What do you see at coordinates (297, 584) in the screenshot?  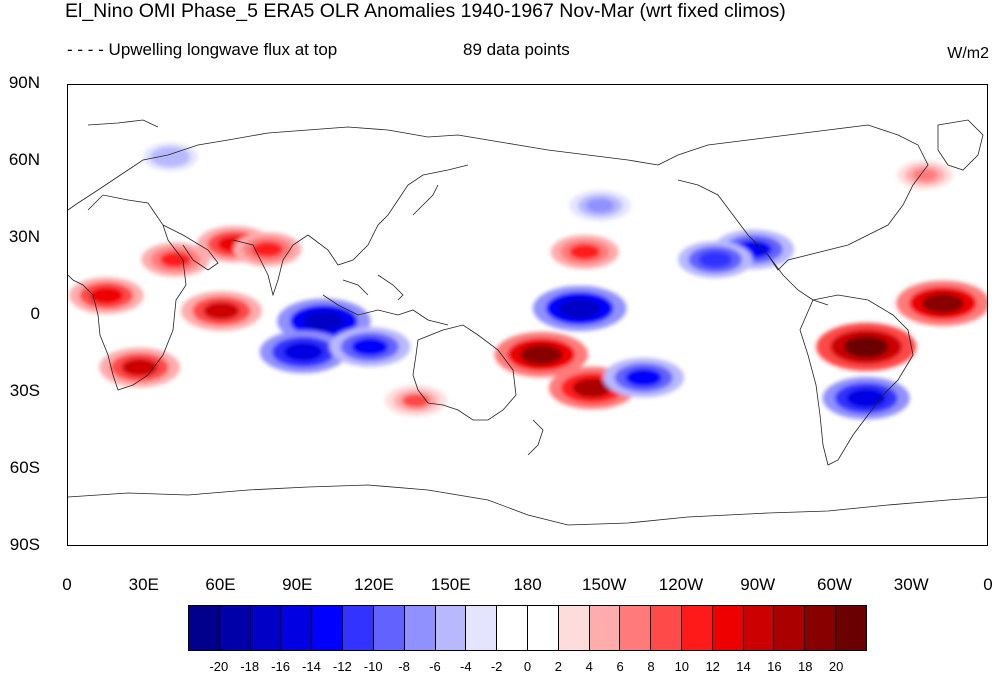 I see `x-tick-label: 90E` at bounding box center [297, 584].